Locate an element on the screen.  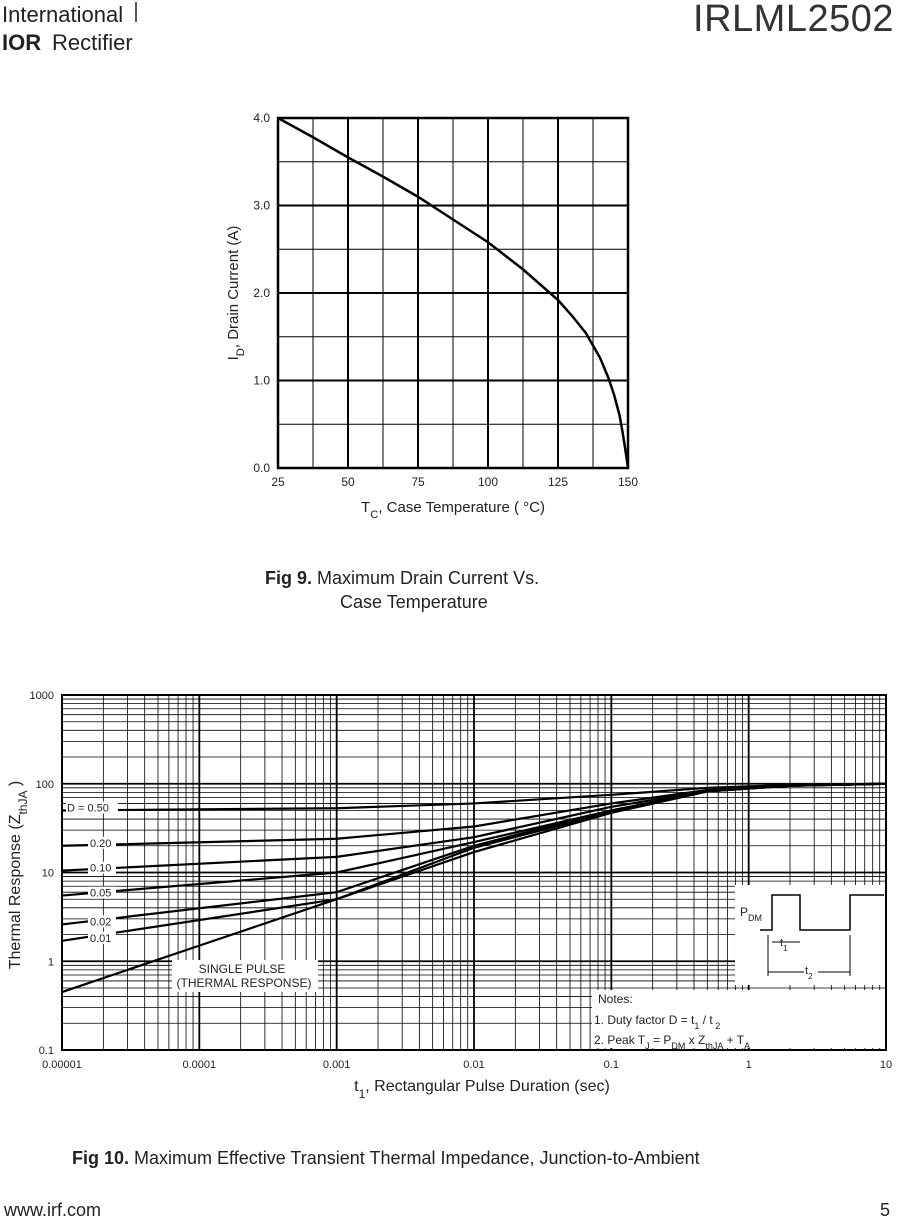
fig10-series-label: D = 0.50 is located at coordinates (88, 808).